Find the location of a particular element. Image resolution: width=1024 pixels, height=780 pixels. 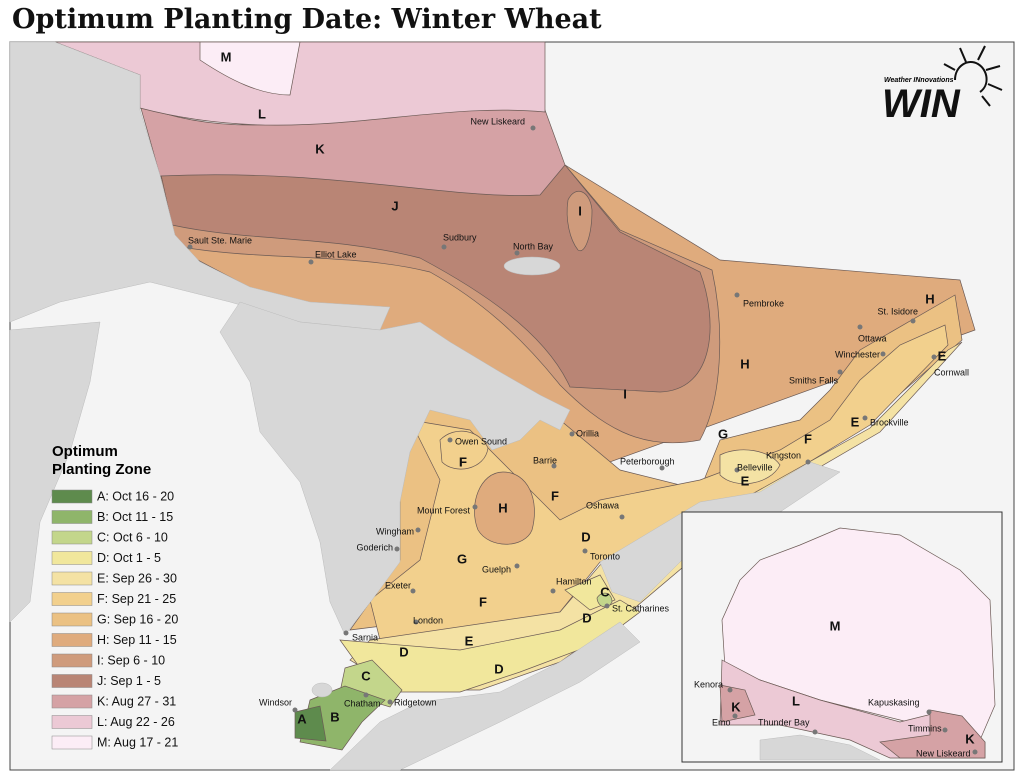

zone-label: J is located at coordinates (394, 205).